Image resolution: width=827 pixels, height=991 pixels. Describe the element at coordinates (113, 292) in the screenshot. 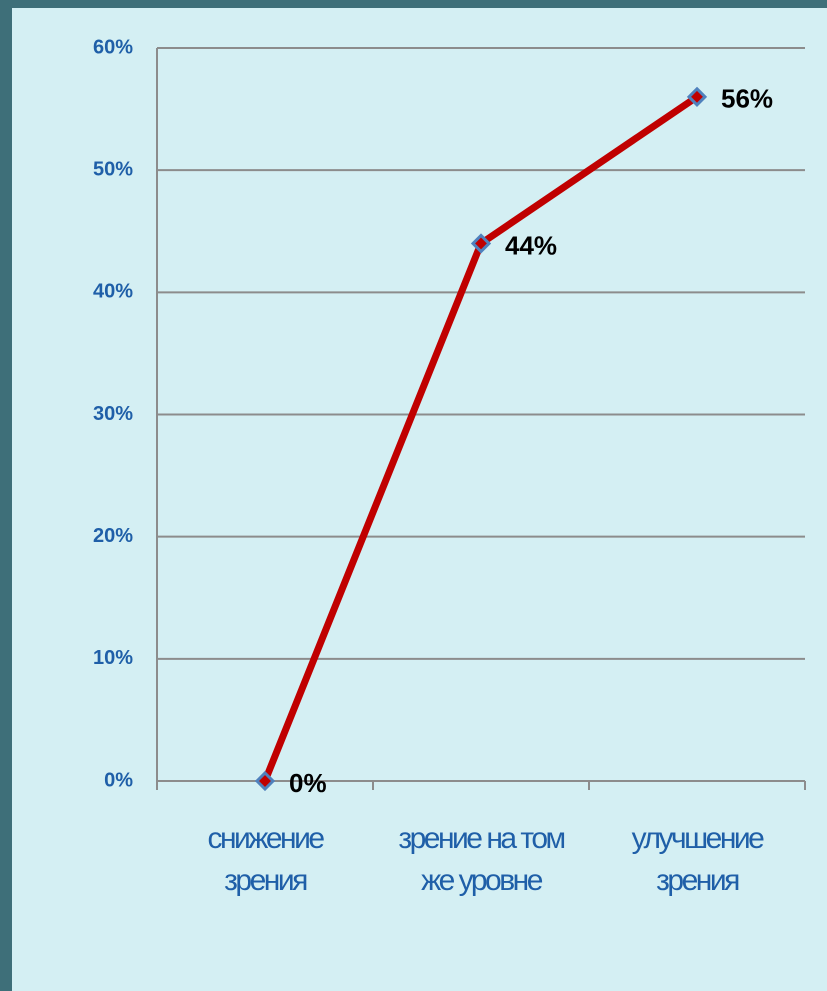

I see `y-tick-label: 40%` at that location.